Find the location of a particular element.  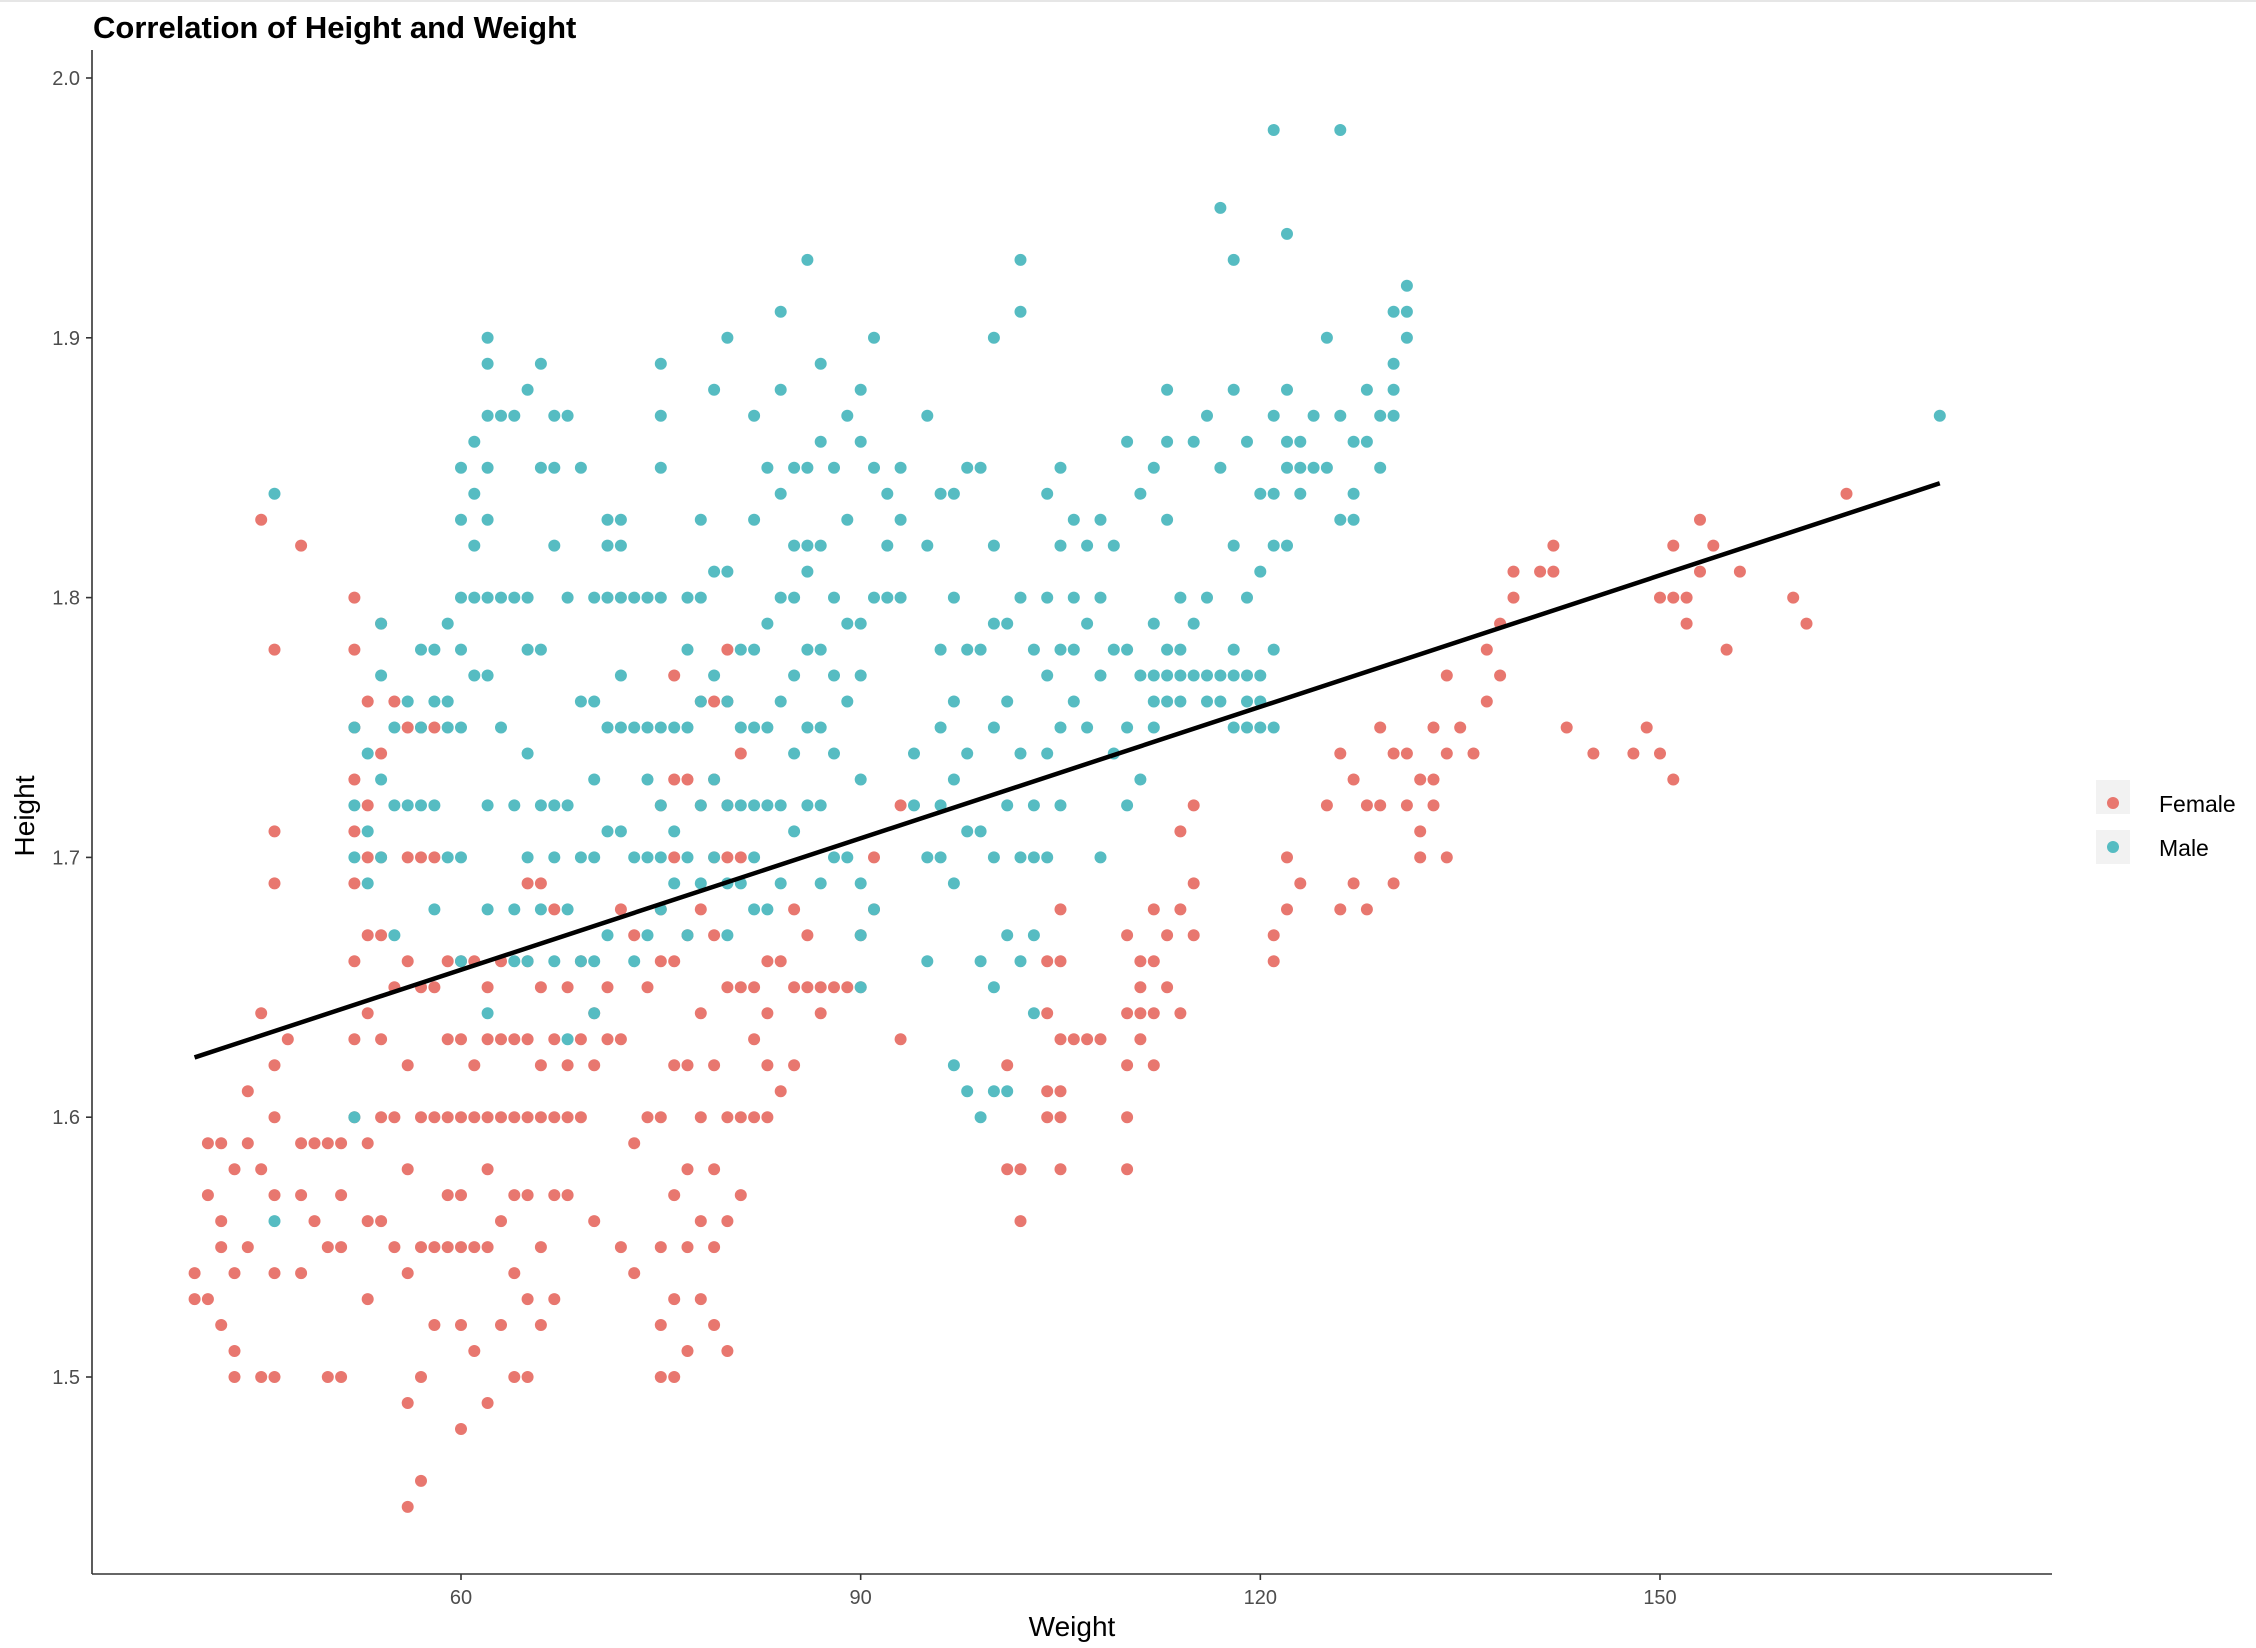

x-tick-label: 120 is located at coordinates (1260, 1598).